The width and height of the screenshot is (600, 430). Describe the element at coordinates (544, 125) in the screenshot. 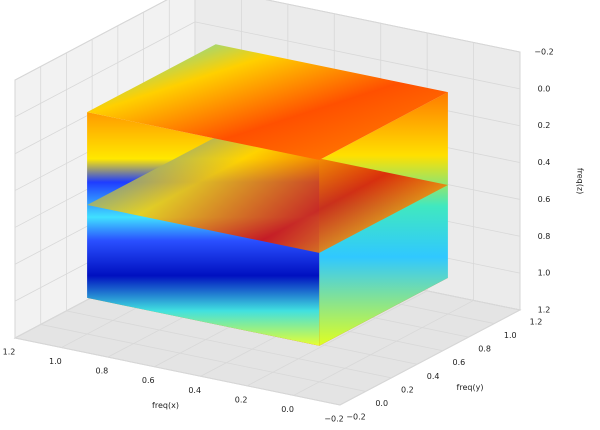

I see `z-tick-label: 0.2` at that location.